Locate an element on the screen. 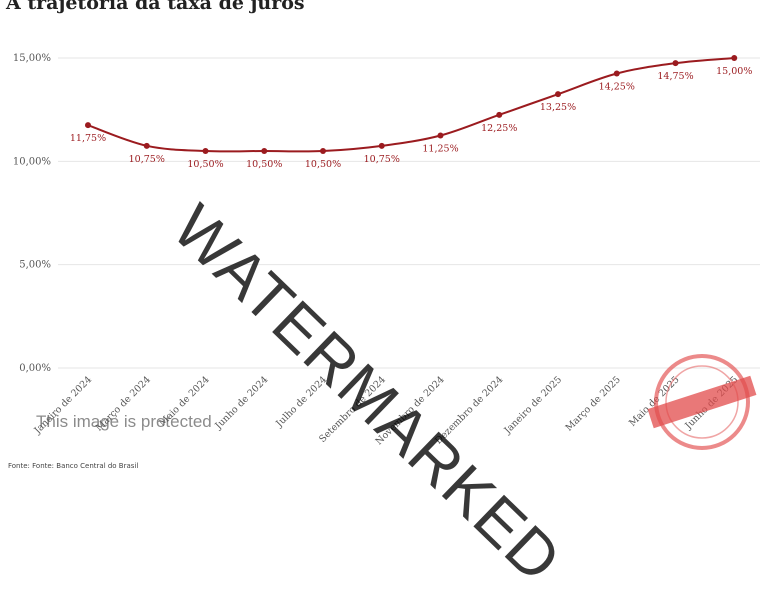  y-axis-ticks: 0,00% 5,00% 10,00% 15,00% is located at coordinates (32, 213).